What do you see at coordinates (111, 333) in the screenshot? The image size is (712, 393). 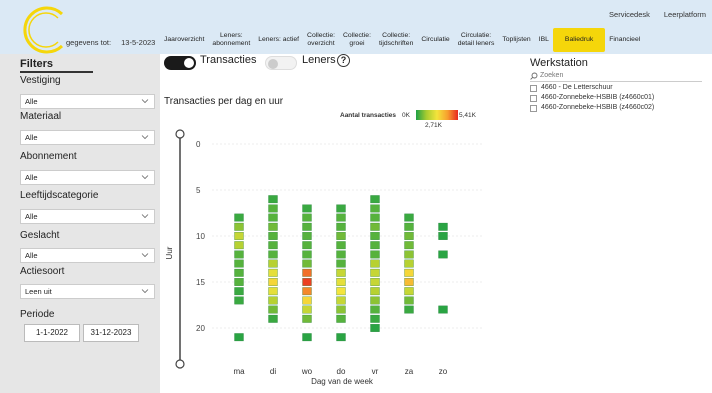 I see `periode-end-input: 31-12-2023` at bounding box center [111, 333].